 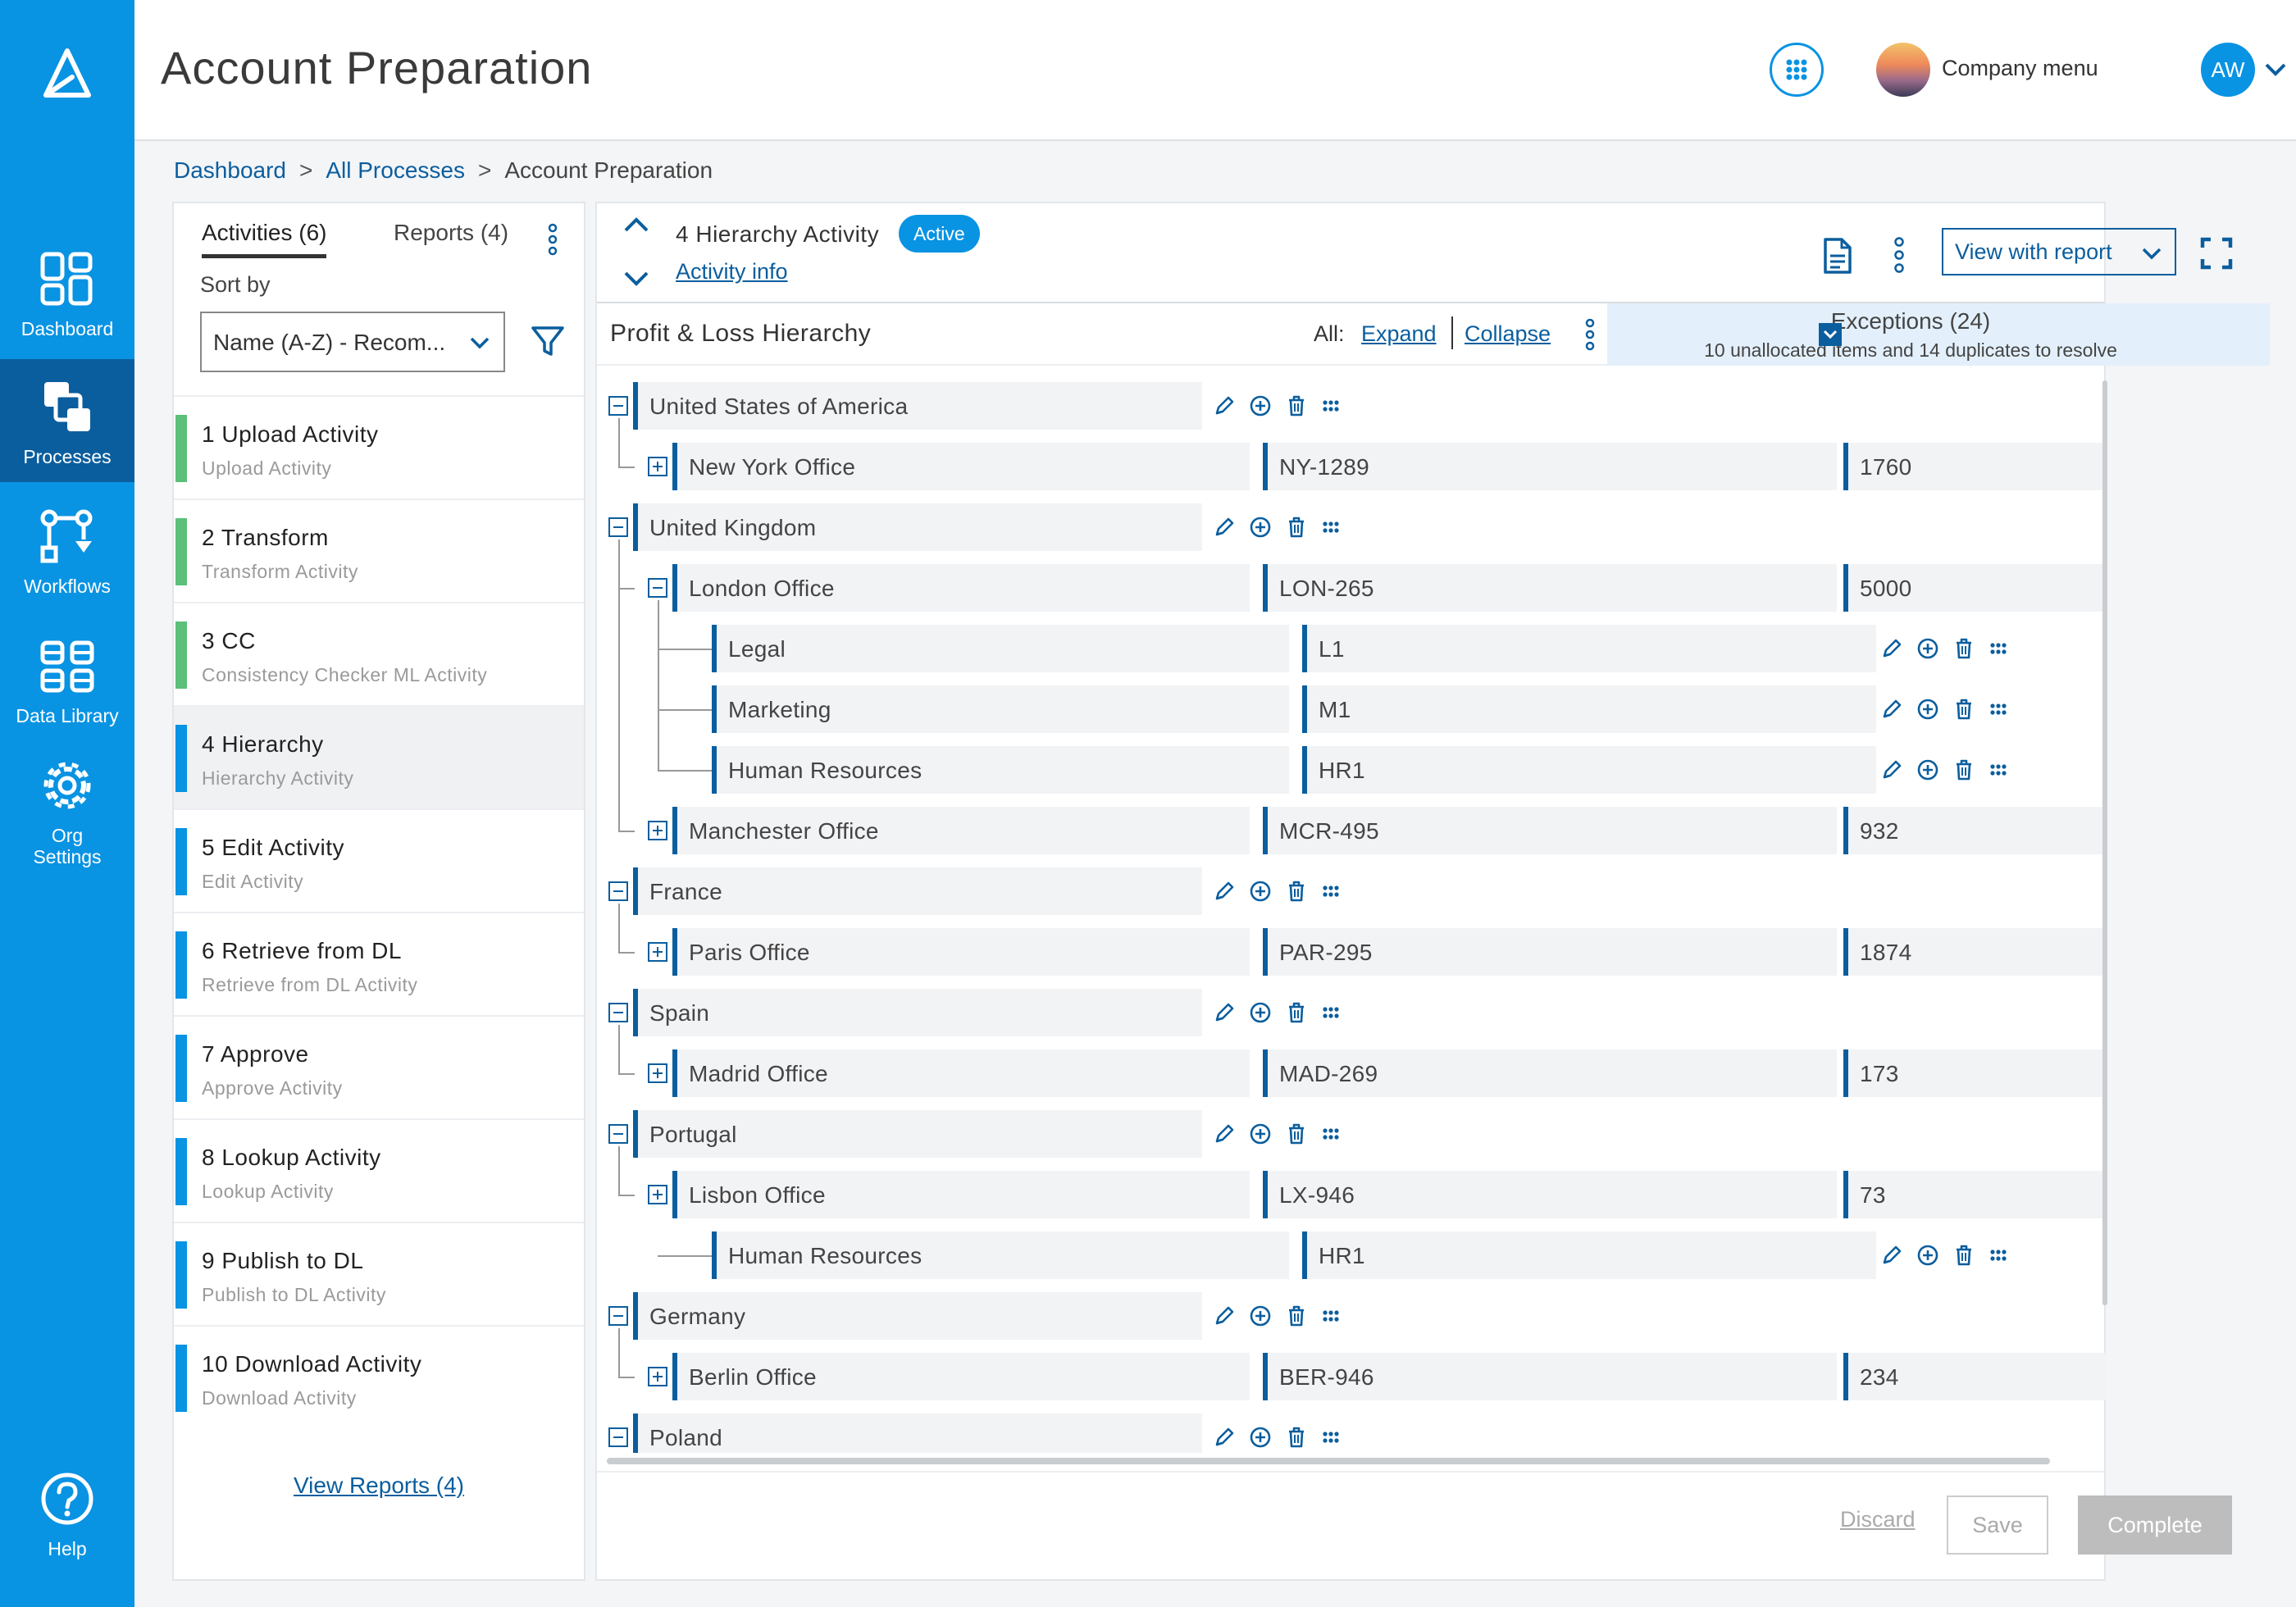 What do you see at coordinates (1974, 1073) in the screenshot?
I see `node-value-cell: 173` at bounding box center [1974, 1073].